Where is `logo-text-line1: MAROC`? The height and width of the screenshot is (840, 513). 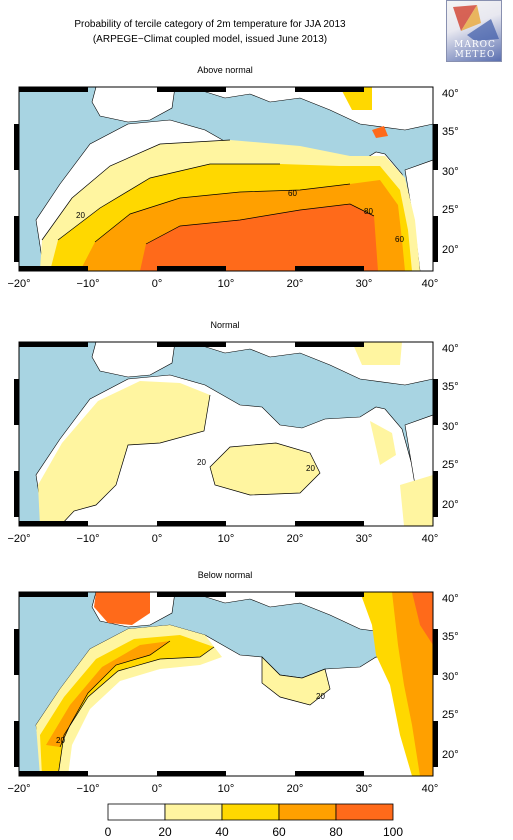 logo-text-line1: MAROC is located at coordinates (475, 45).